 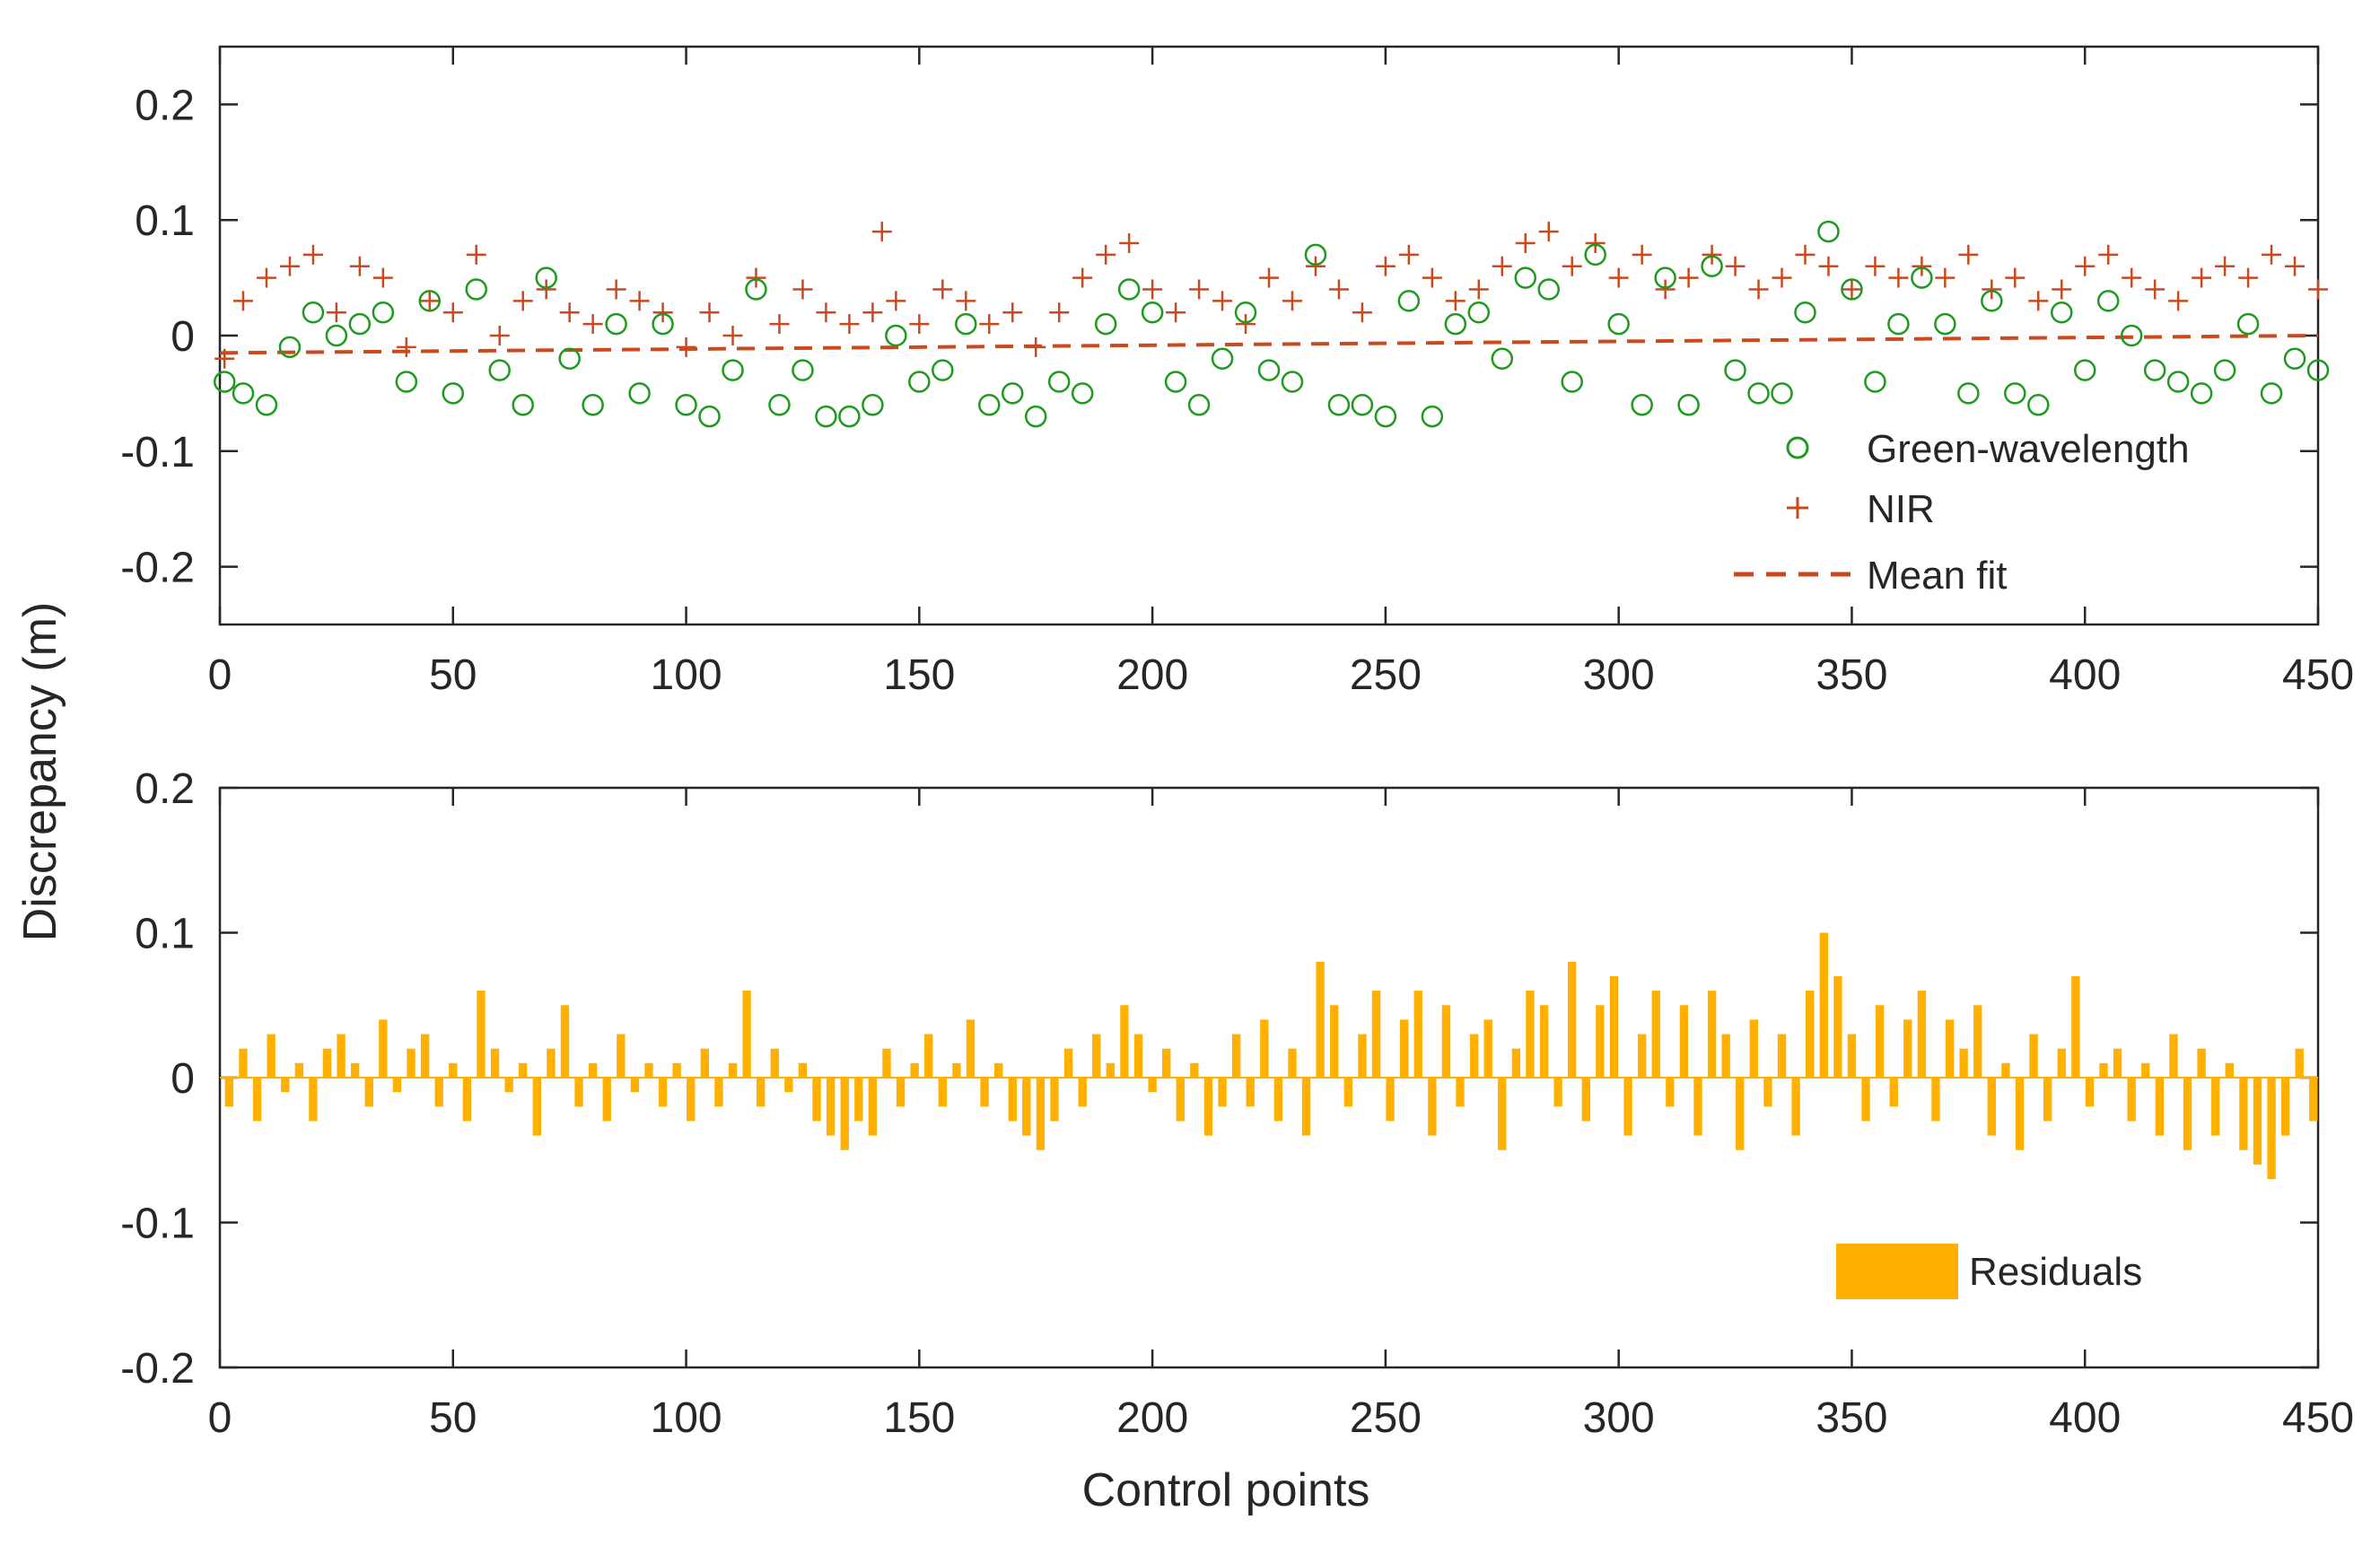 I want to click on bottom-xtick-label: 150, so click(x=919, y=1418).